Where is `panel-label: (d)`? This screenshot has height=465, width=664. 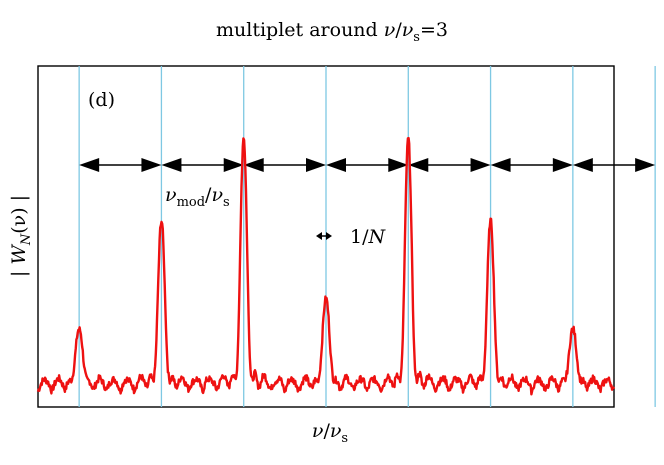
panel-label: (d) is located at coordinates (101, 100).